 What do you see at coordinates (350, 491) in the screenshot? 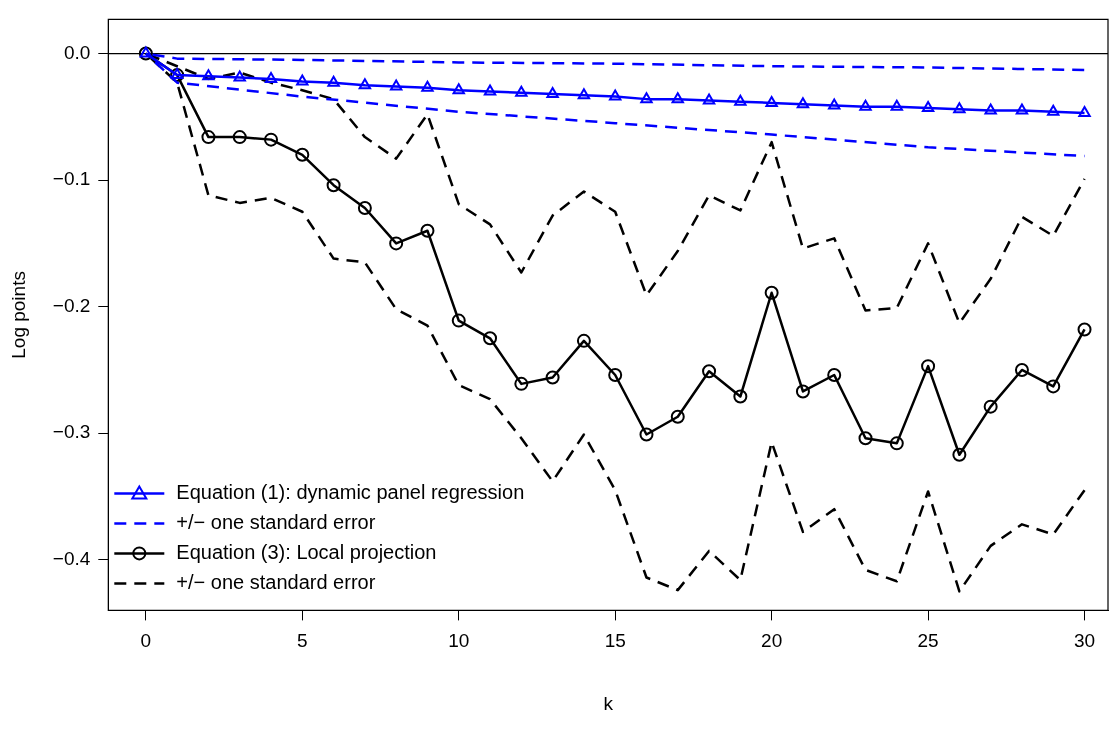
I see `legend-label: Equation (1): dynamic panel regression` at bounding box center [350, 491].